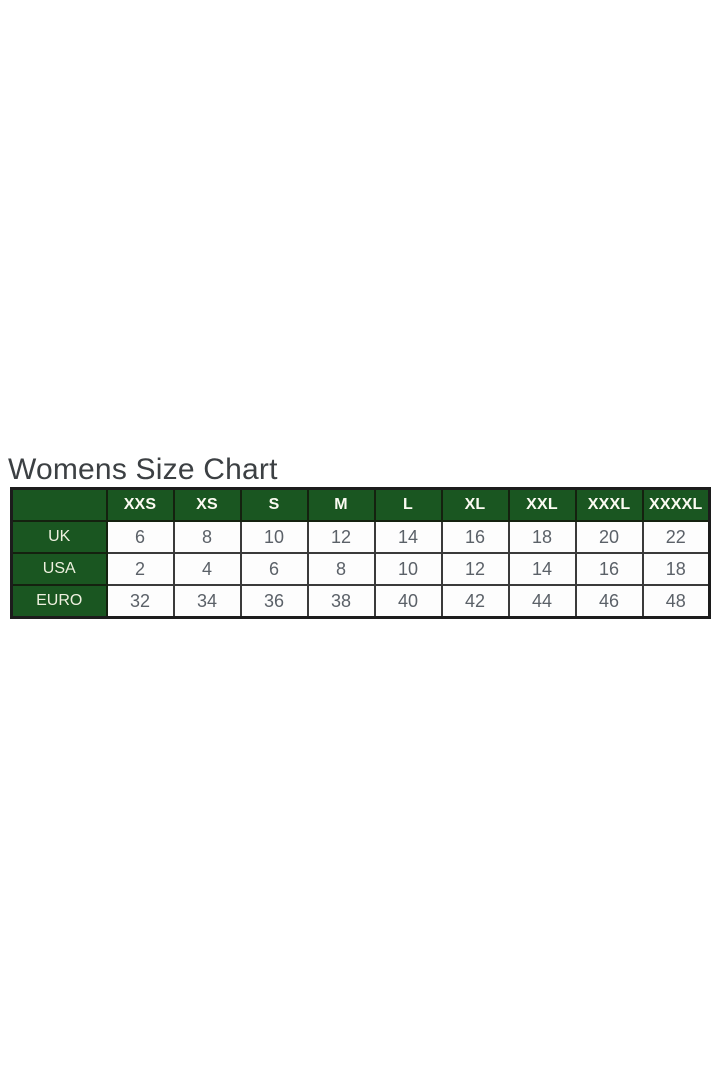  Describe the element at coordinates (274, 569) in the screenshot. I see `usa-value-s: 6` at that location.